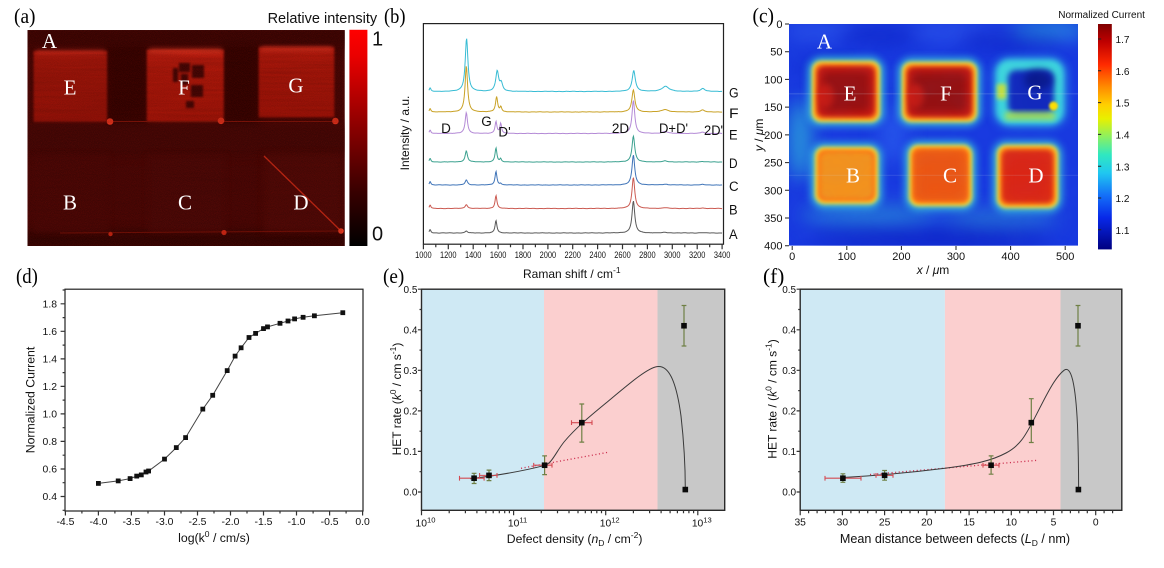 This screenshot has height=568, width=1164. Describe the element at coordinates (405, 133) in the screenshot. I see `svg-text: Intensity / a.u.` at that location.